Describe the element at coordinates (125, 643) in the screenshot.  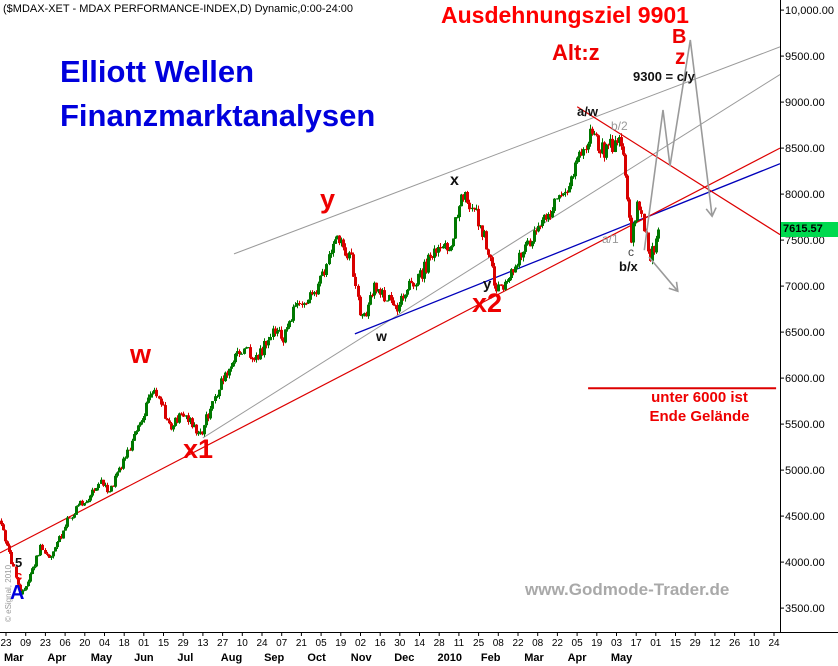
I see `x-axis-day-label: 18` at that location.